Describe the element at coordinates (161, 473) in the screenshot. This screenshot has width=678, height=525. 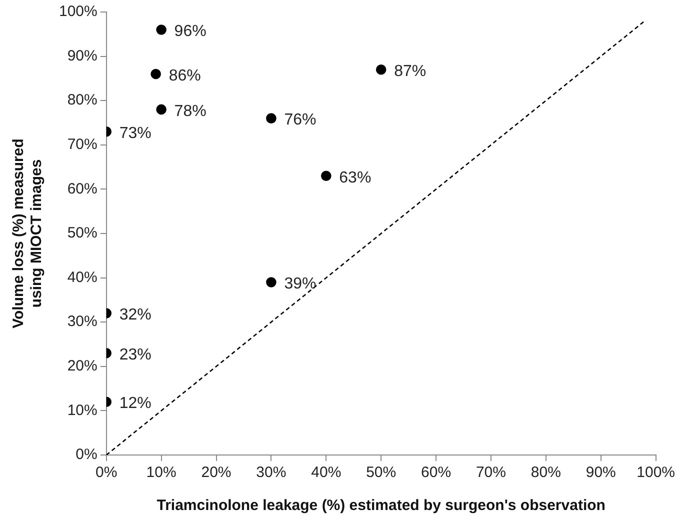
I see `x-tick-label: 10%` at that location.